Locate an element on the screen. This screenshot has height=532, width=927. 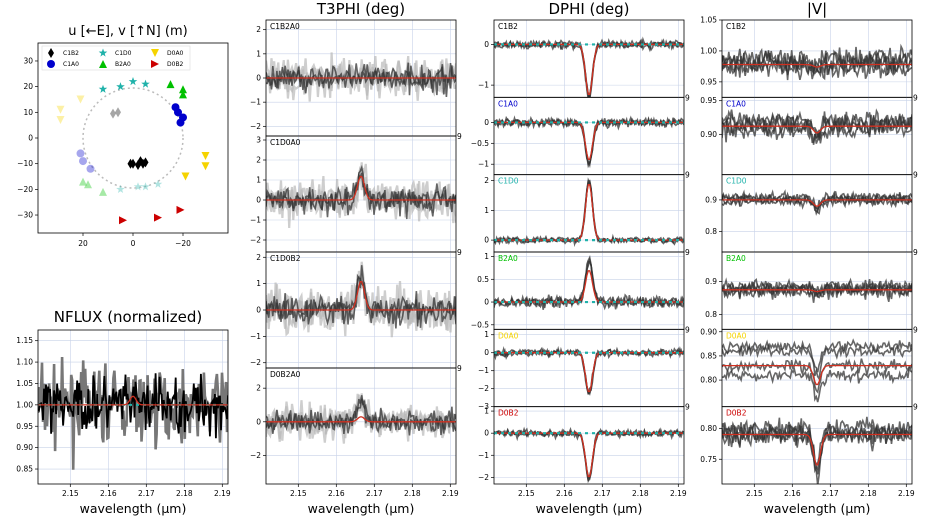
panel-label-D0B2: D0B2 is located at coordinates (736, 413).